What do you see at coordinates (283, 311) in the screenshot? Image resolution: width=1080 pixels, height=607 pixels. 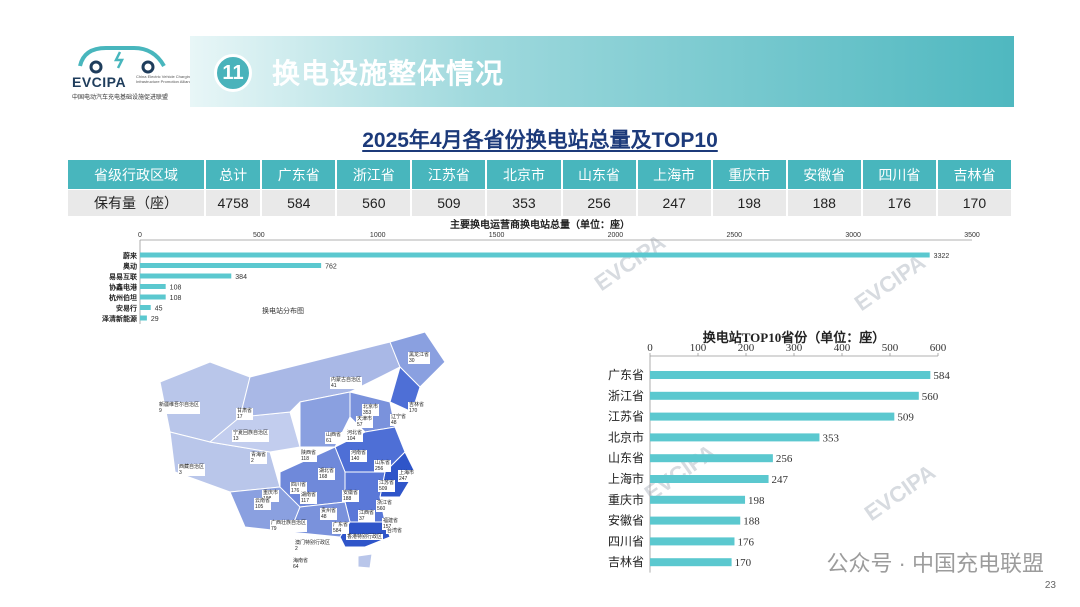 I see `map-caption: 换电站分布图` at bounding box center [283, 311].